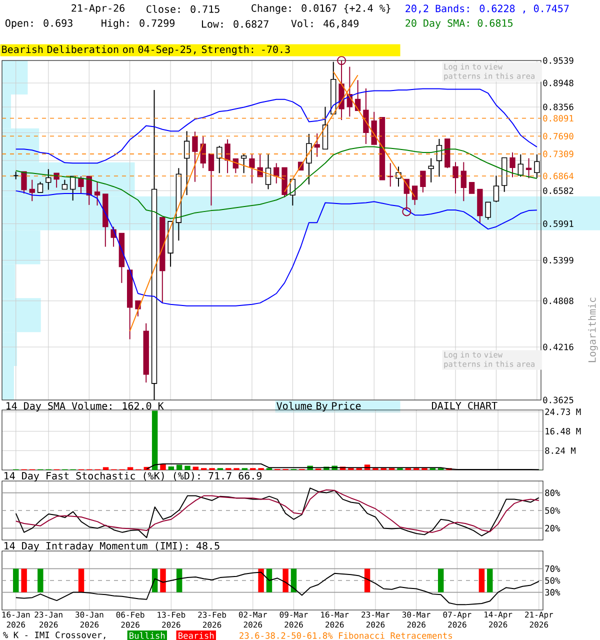  What do you see at coordinates (294, 620) in the screenshot?
I see `x-tick-label: 09-Mar 2026` at bounding box center [294, 620].